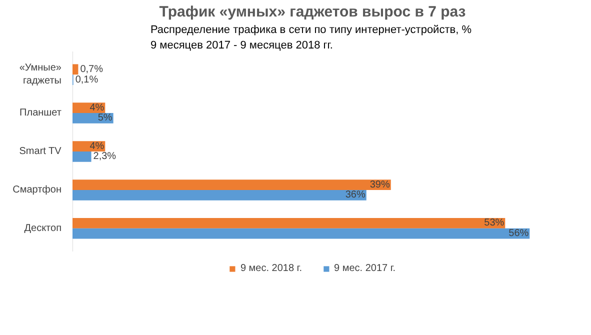 The image size is (591, 335). What do you see at coordinates (380, 184) in the screenshot?
I see `data-label: 39%` at bounding box center [380, 184].